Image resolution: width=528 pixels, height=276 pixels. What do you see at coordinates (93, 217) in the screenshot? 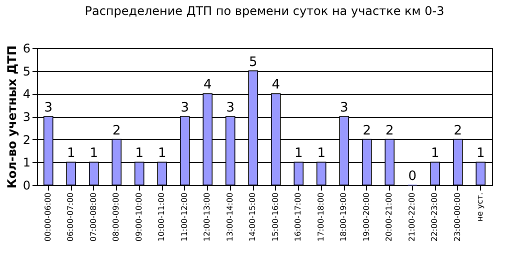
I see `x-tick-label: 07:00-08:00` at bounding box center [93, 217].